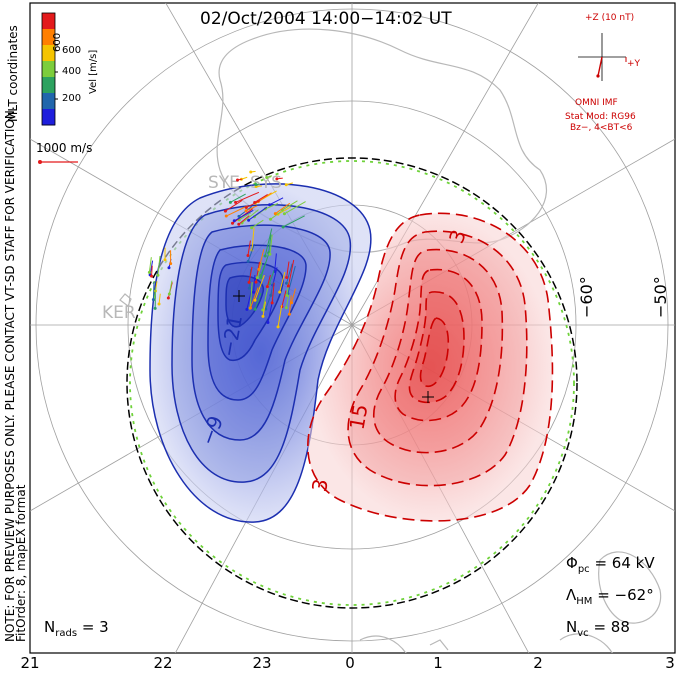 The image size is (680, 674). What do you see at coordinates (586, 297) in the screenshot?
I see `latitude-label: −60°` at bounding box center [586, 297].